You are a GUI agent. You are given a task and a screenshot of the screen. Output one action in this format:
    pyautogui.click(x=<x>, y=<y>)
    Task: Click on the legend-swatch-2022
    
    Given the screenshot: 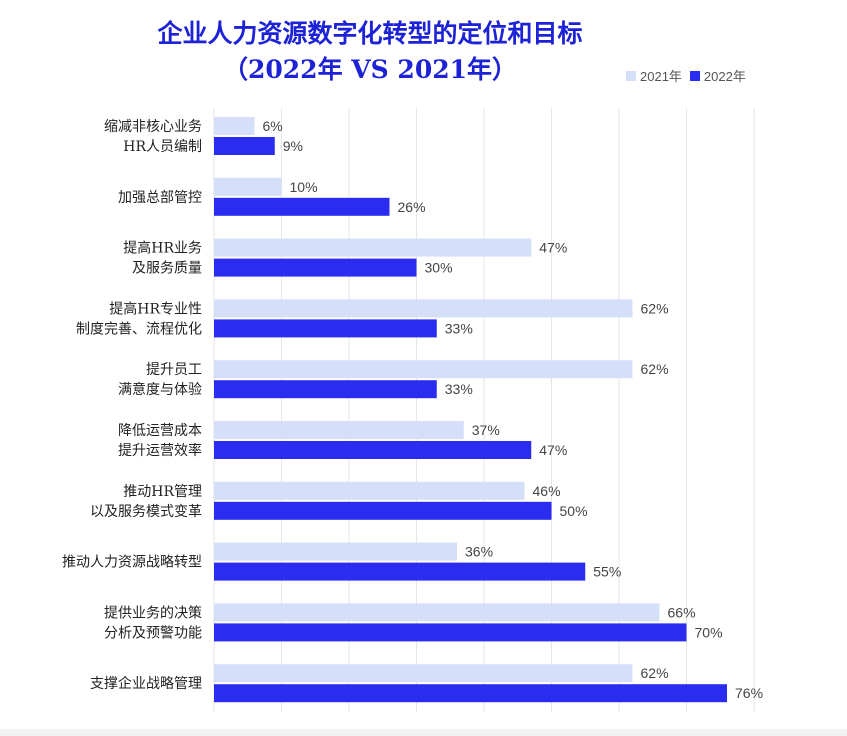 What is the action you would take?
    pyautogui.click(x=694, y=75)
    